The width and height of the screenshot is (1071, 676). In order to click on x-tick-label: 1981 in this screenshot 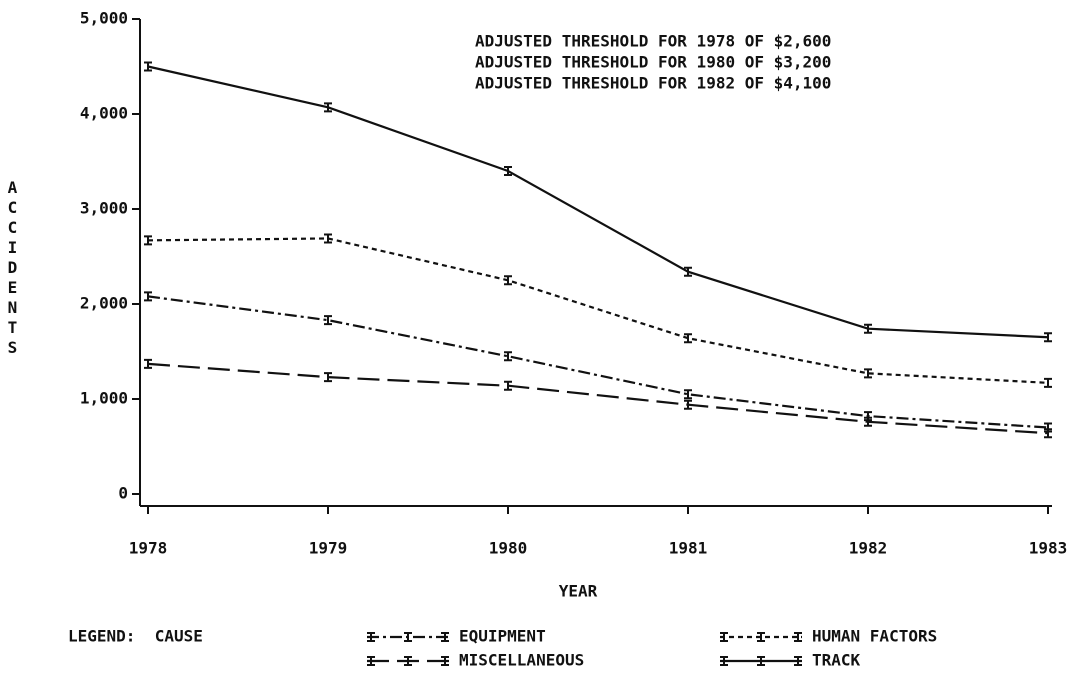, I will do `click(688, 548)`.